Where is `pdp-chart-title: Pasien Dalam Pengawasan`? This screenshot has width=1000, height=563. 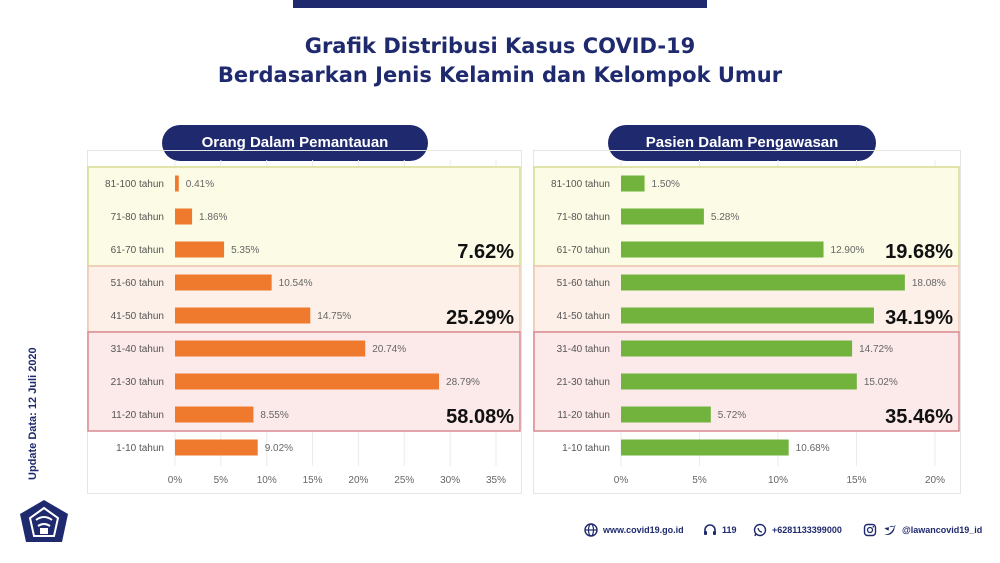 pdp-chart-title: Pasien Dalam Pengawasan is located at coordinates (742, 143).